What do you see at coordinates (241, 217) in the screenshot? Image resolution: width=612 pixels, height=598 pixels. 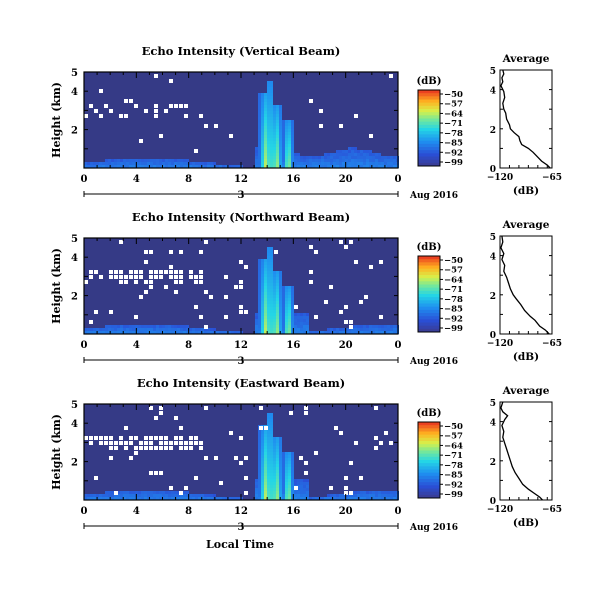 I see `panel-title: Echo Intensity (Northward Beam)` at bounding box center [241, 217].